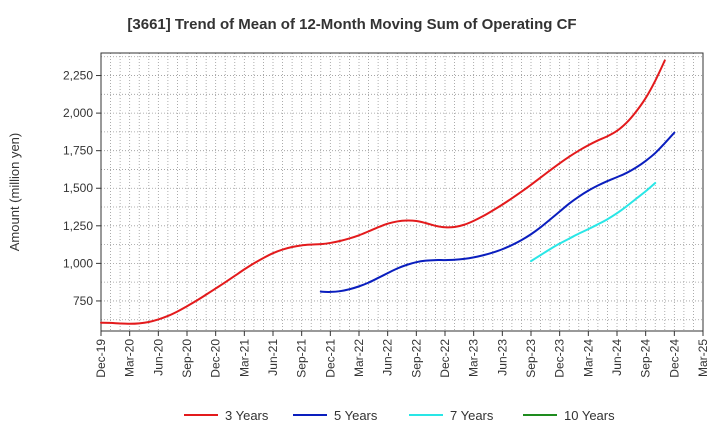  Describe the element at coordinates (474, 358) in the screenshot. I see `x-tick-label: Mar-23` at that location.